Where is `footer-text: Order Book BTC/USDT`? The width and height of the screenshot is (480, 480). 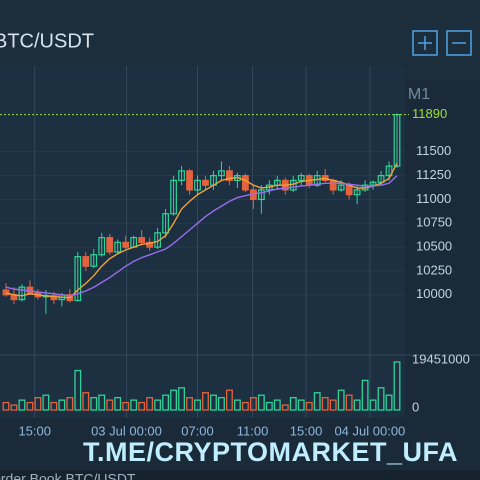
footer-text: Order Book BTC/USDT is located at coordinates (68, 475).